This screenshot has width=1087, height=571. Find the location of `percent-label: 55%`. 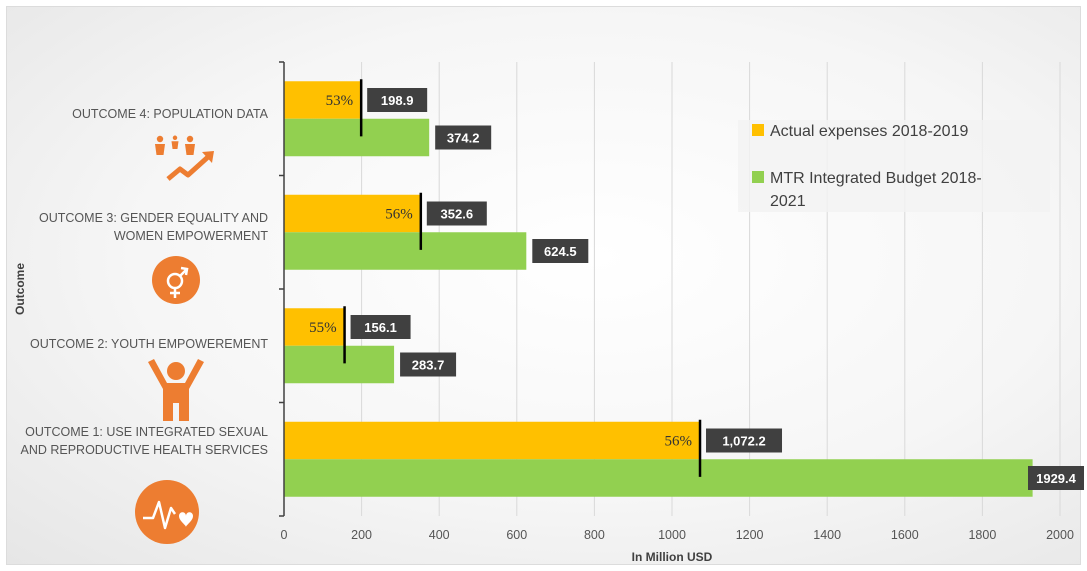

percent-label: 55% is located at coordinates (323, 328).